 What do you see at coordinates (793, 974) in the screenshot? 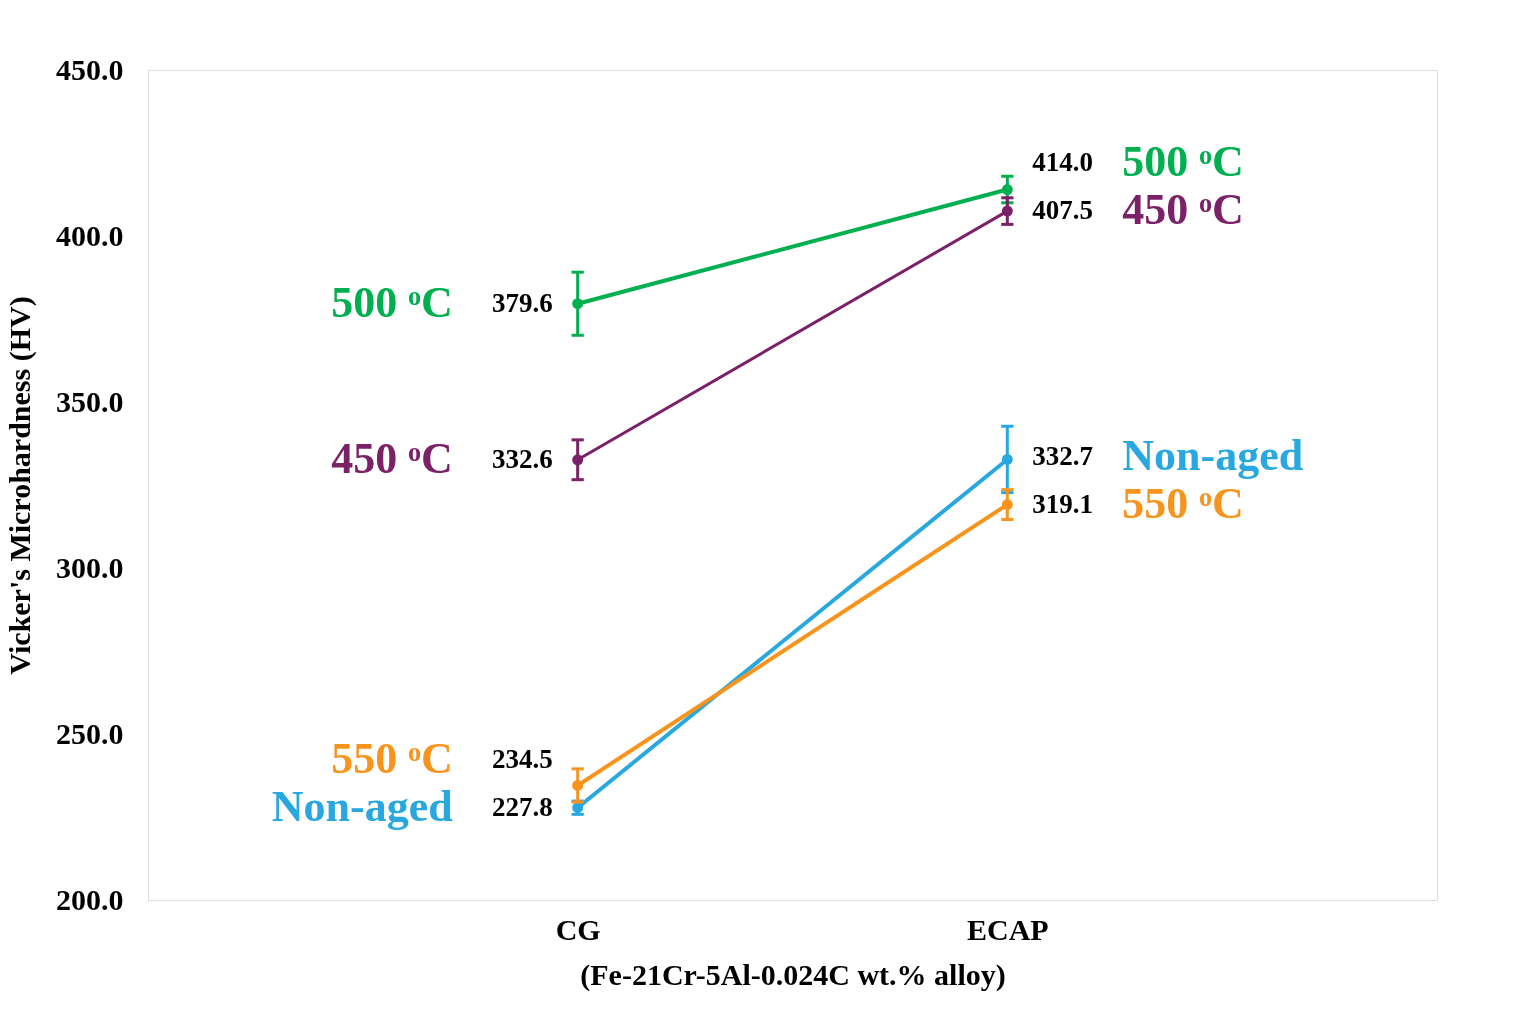
I see `x-axis-title: (Fe-21Cr-5Al-0.024C wt.% alloy)` at bounding box center [793, 974].